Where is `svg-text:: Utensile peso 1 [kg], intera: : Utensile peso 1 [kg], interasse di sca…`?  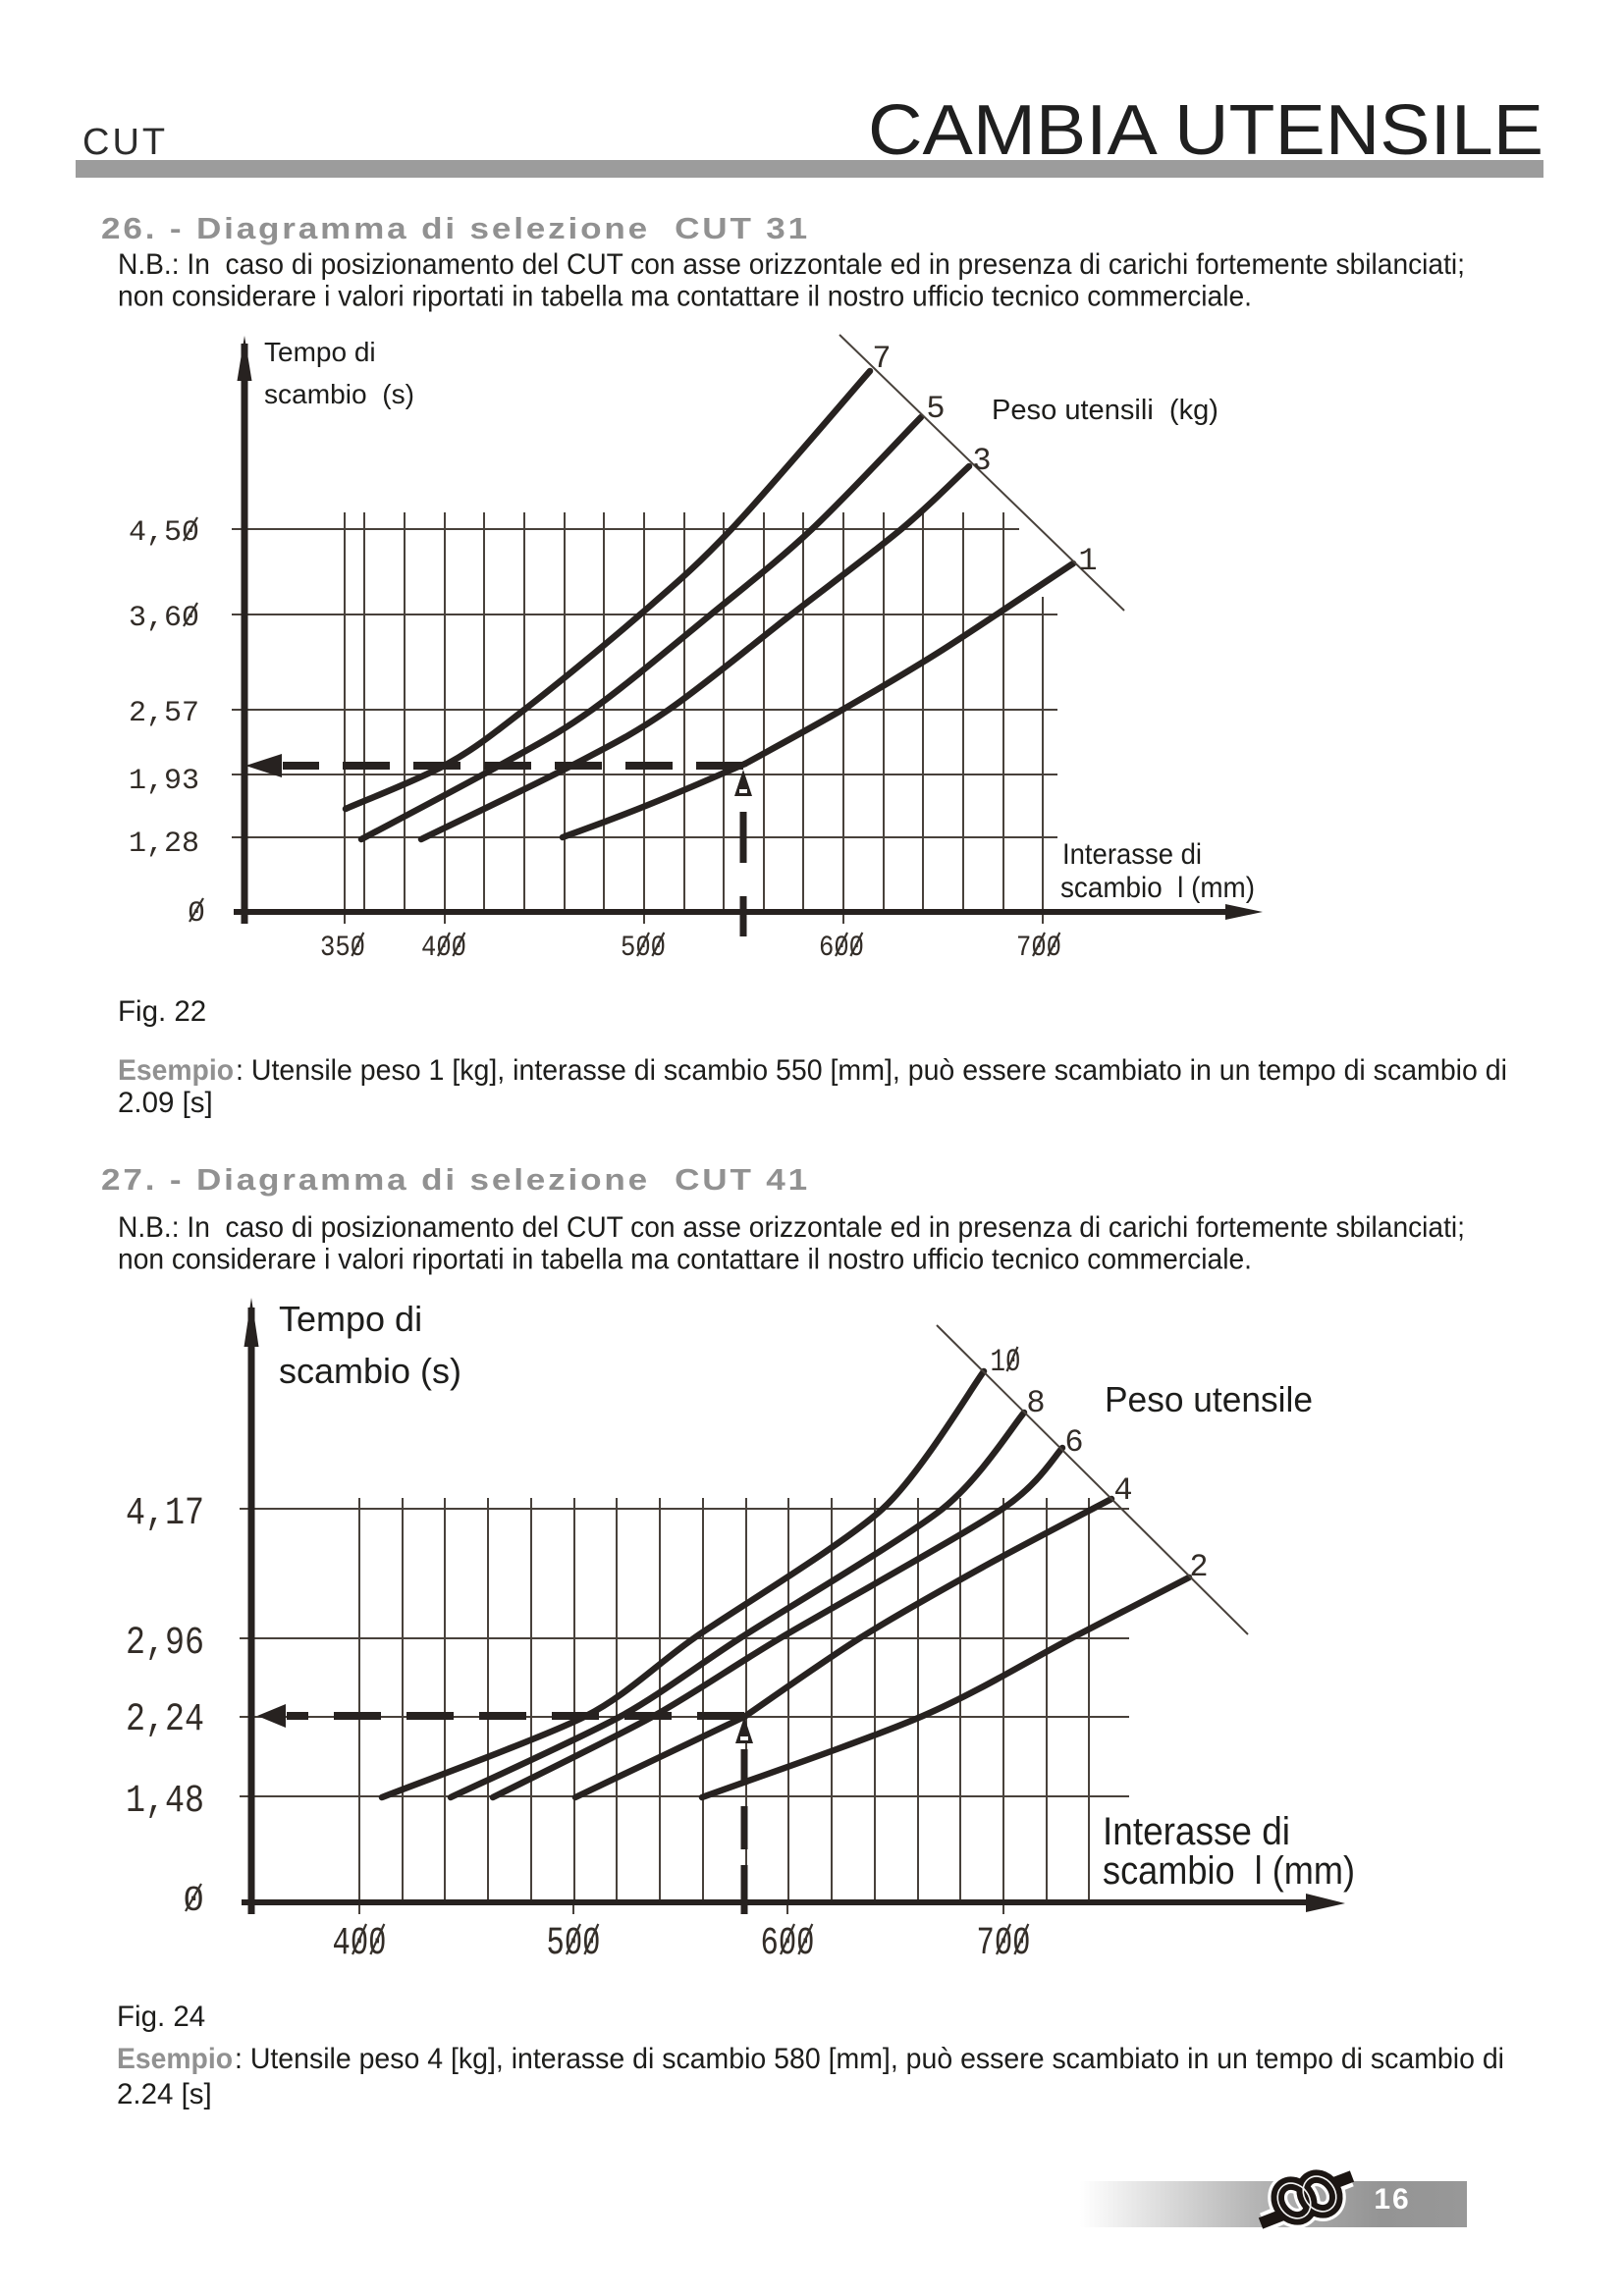
svg-text:: Utensile peso 1 [kg], intera: : Utensile peso 1 [kg], interasse di sca… is located at coordinates (871, 1071).